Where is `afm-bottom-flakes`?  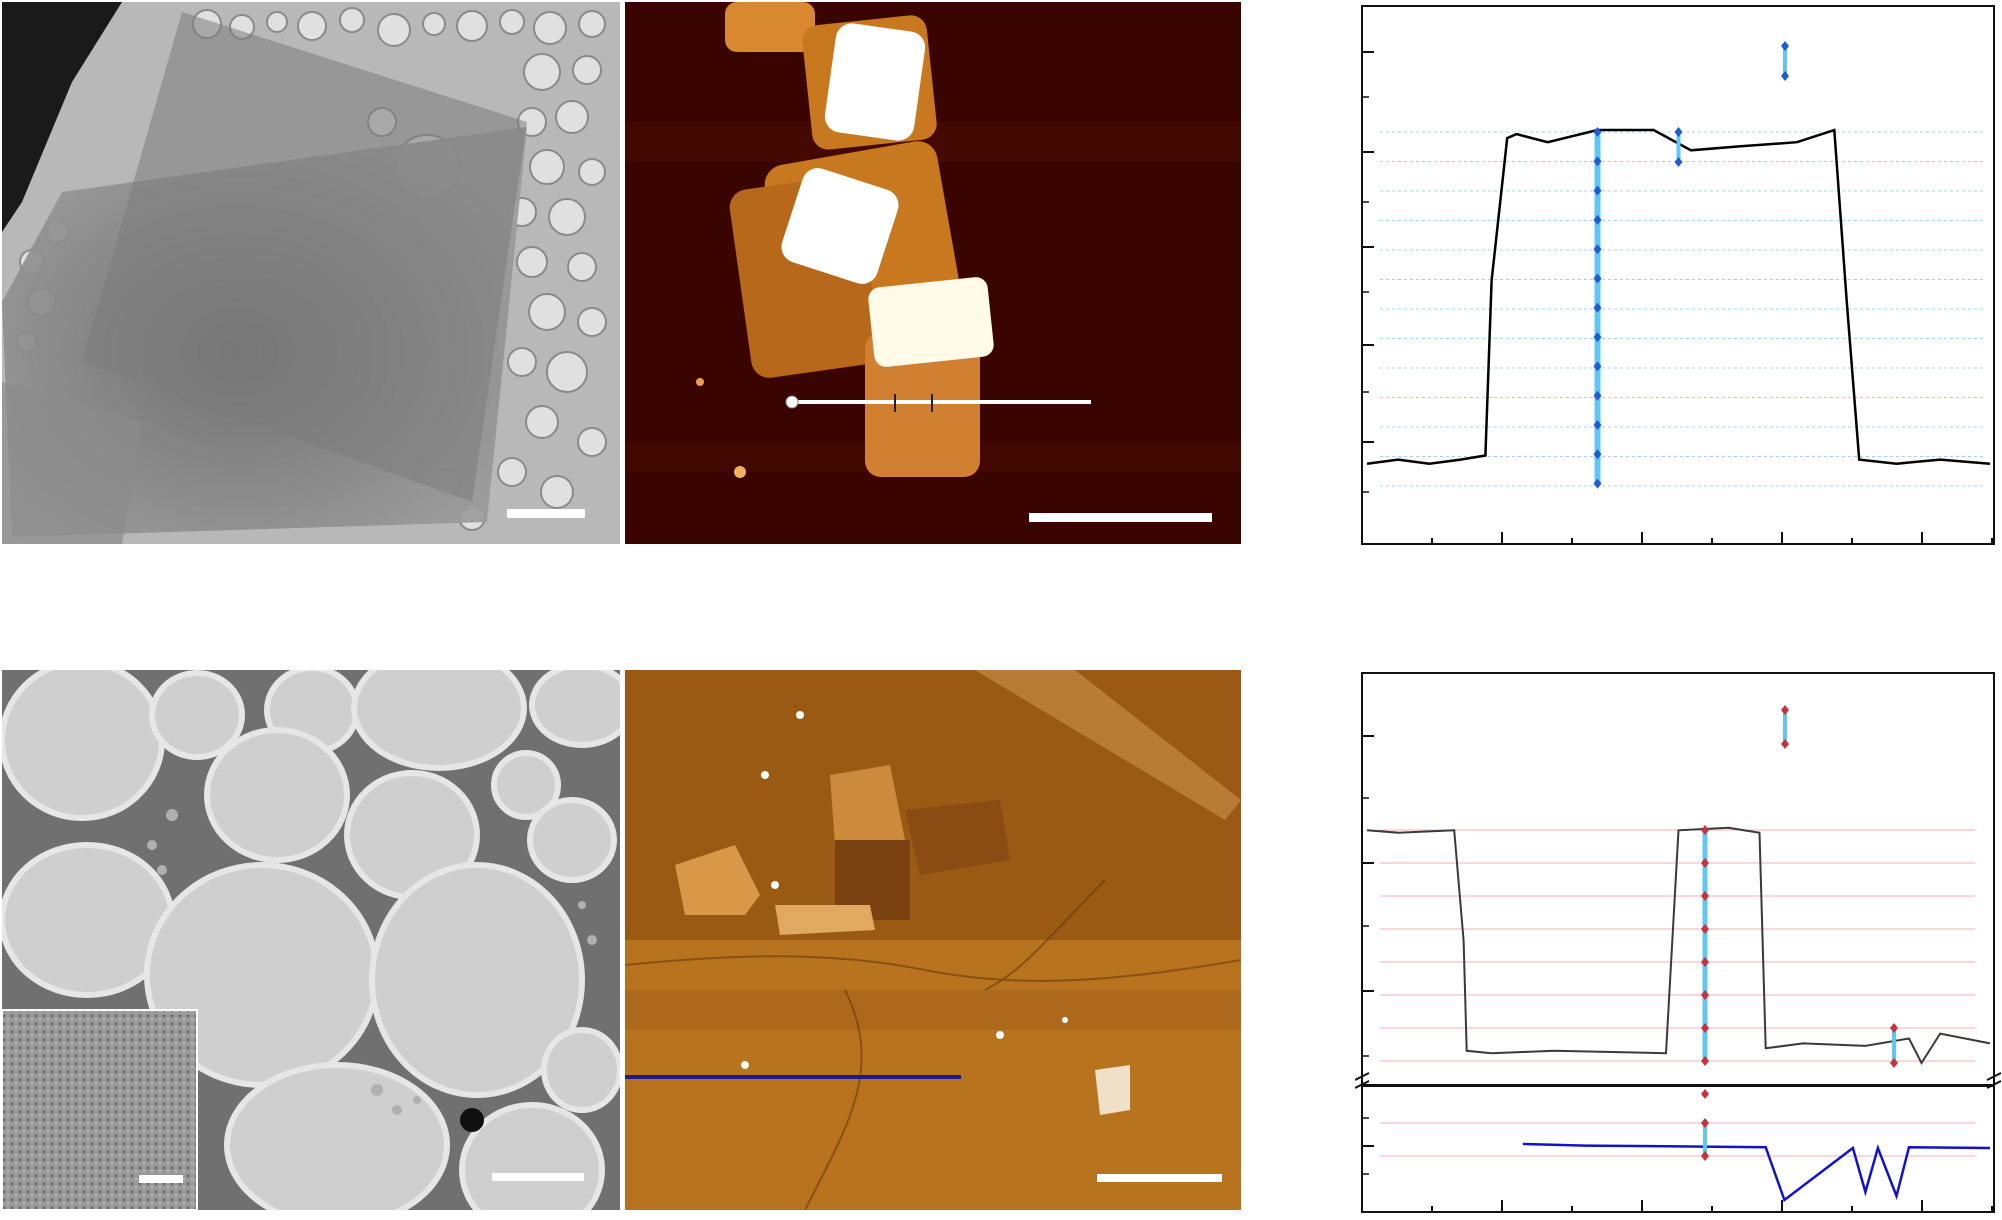
afm-bottom-flakes is located at coordinates (958, 892).